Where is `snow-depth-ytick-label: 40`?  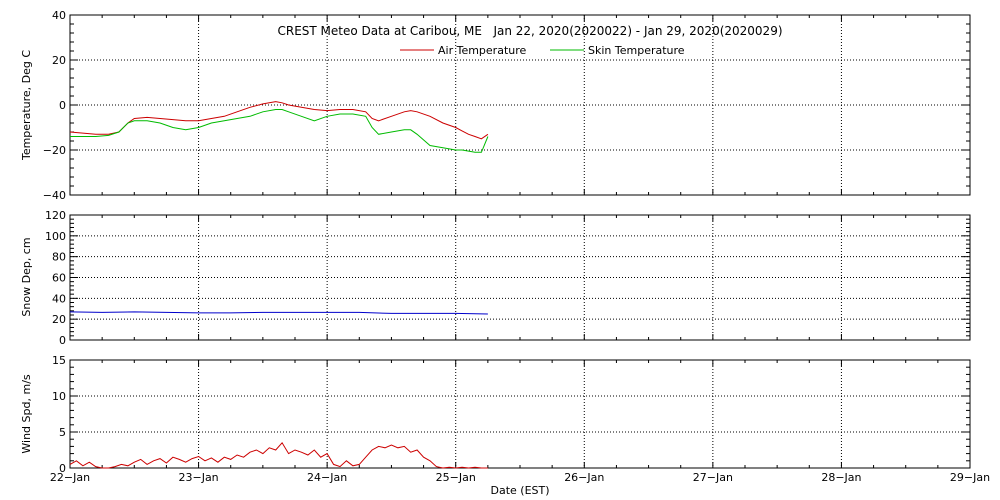
snow-depth-ytick-label: 40 is located at coordinates (59, 298).